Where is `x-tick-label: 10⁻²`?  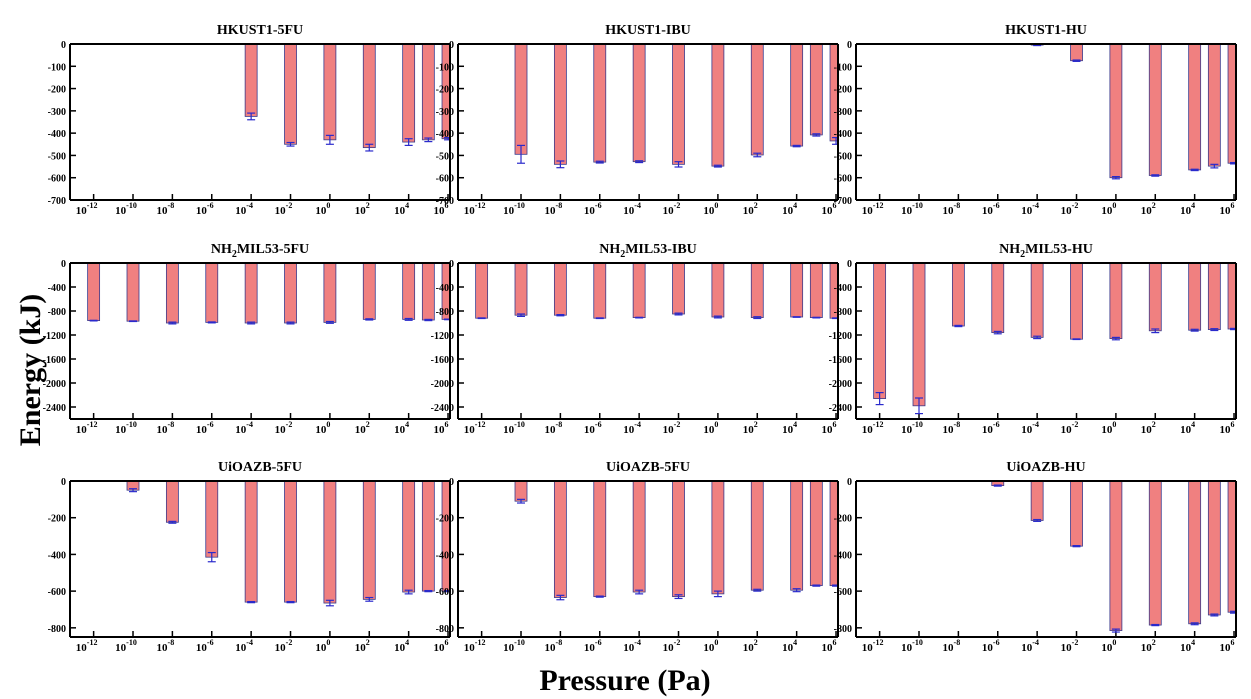
x-tick-label: 10⁻² is located at coordinates (284, 428).